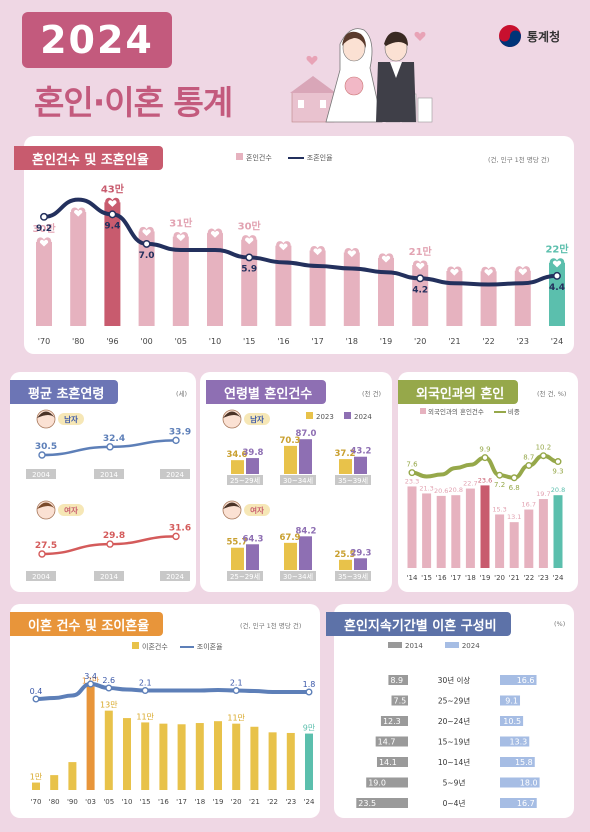 The image size is (590, 832). I want to click on legend-item-bars: 외국인과의 혼인건수, so click(452, 411).